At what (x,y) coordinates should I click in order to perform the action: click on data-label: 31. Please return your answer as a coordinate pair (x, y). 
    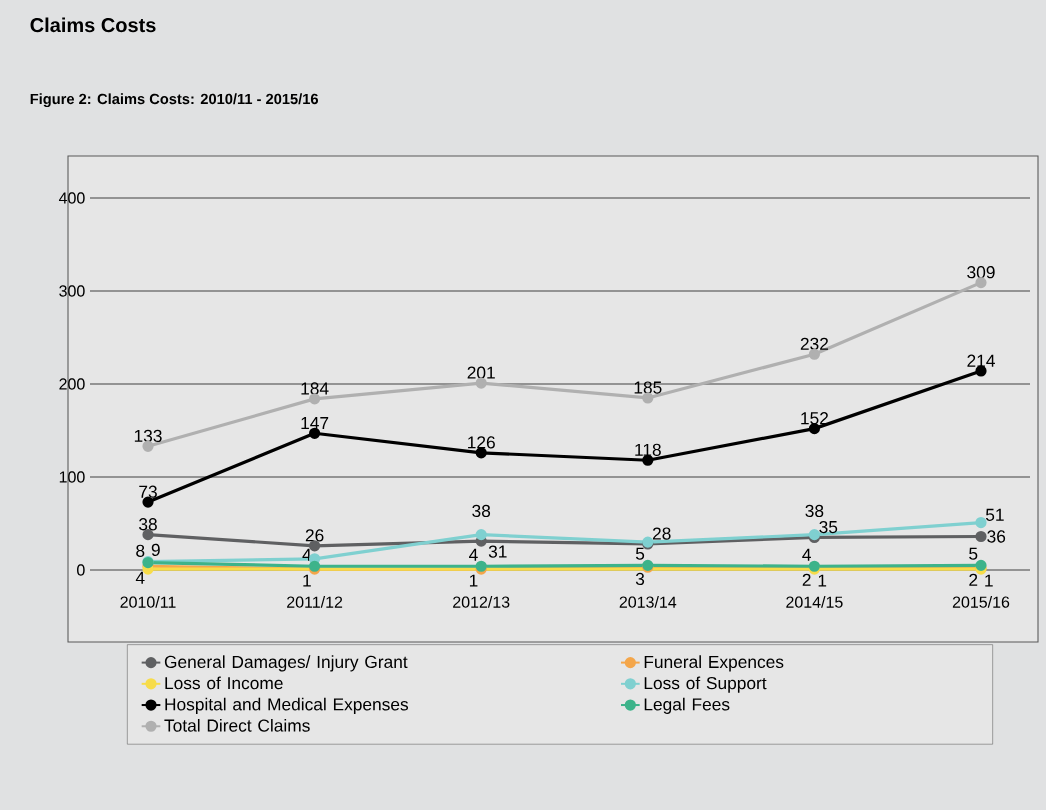
    Looking at the image, I should click on (497, 551).